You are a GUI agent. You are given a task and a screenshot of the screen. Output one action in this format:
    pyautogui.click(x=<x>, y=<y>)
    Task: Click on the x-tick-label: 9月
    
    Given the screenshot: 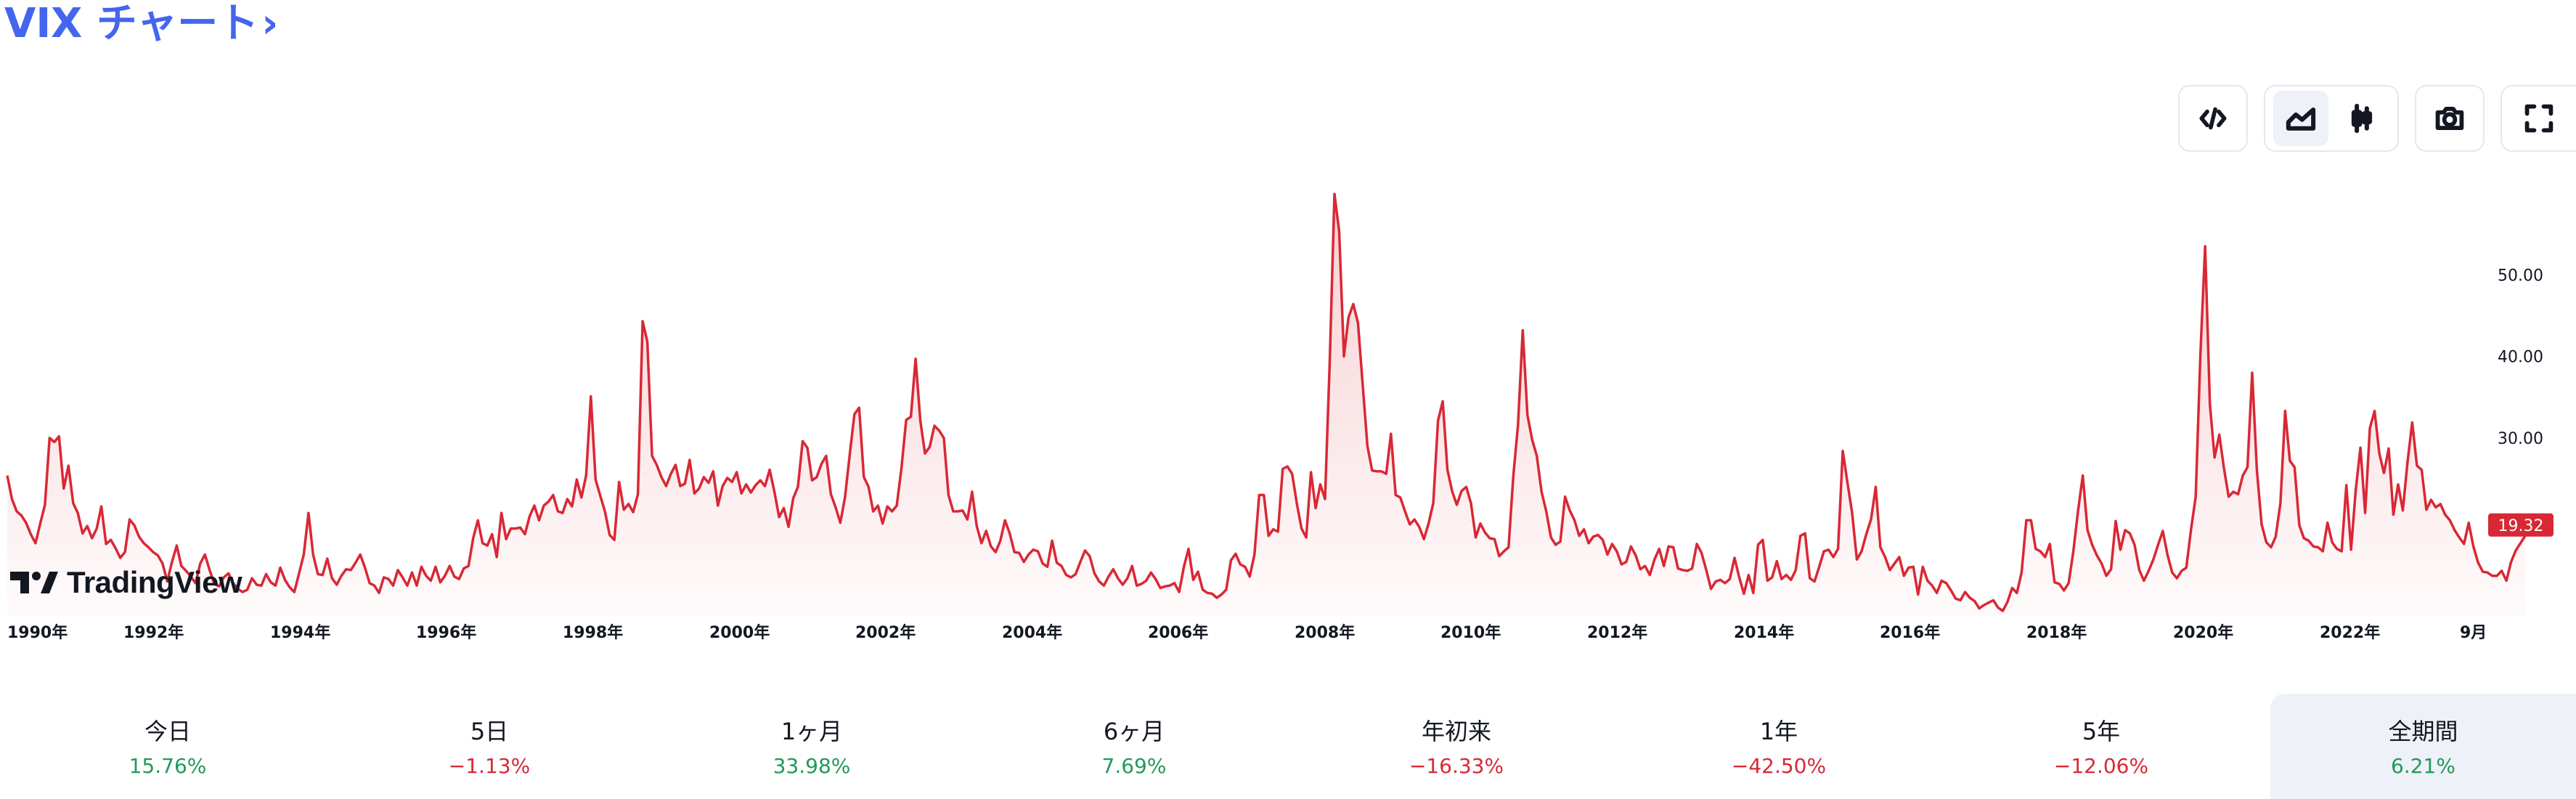 What is the action you would take?
    pyautogui.click(x=2473, y=633)
    